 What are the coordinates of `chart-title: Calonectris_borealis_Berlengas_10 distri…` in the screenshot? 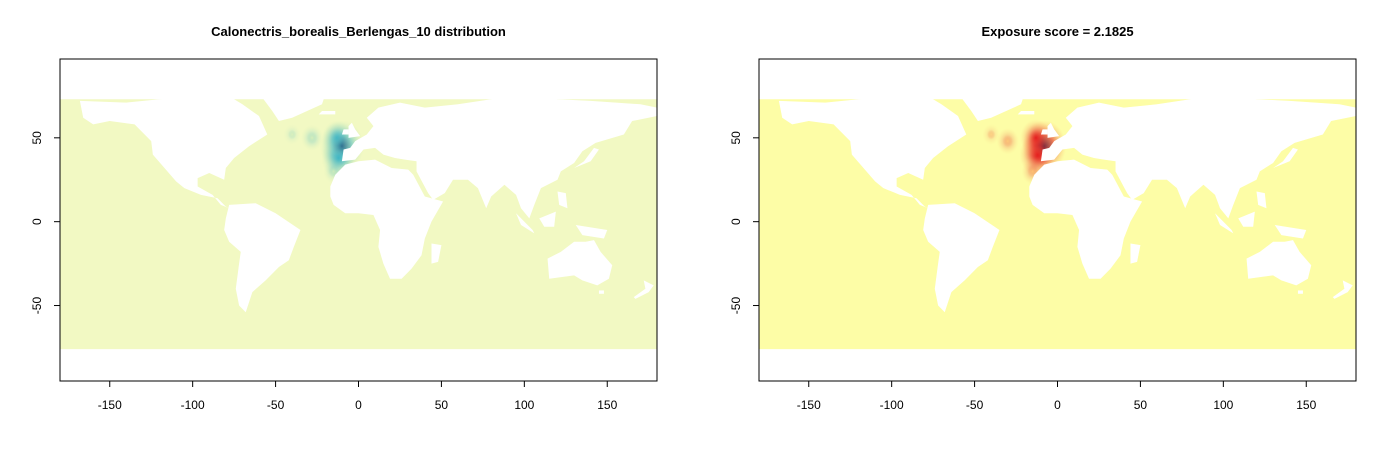 It's located at (358, 31).